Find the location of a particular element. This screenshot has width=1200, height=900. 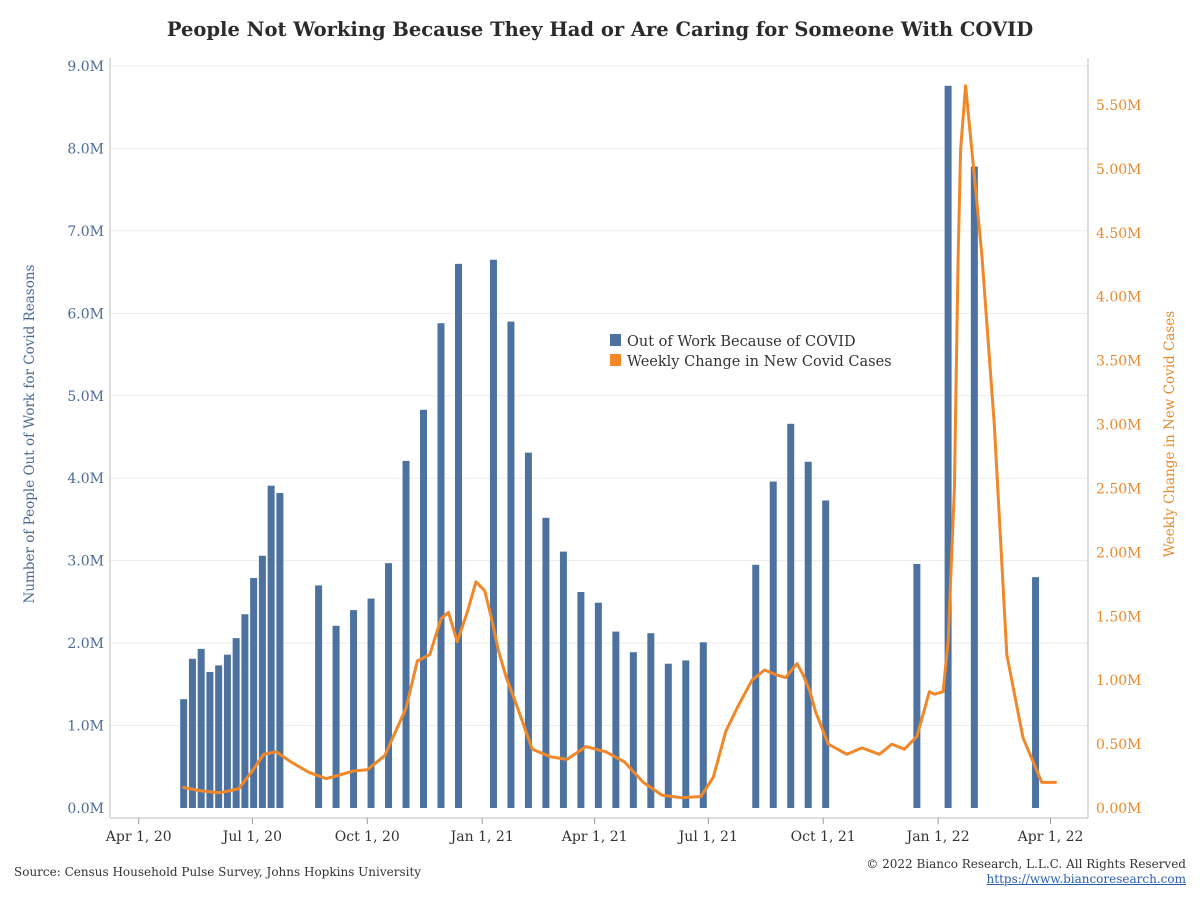

legend-swatch-bars is located at coordinates (615, 340).